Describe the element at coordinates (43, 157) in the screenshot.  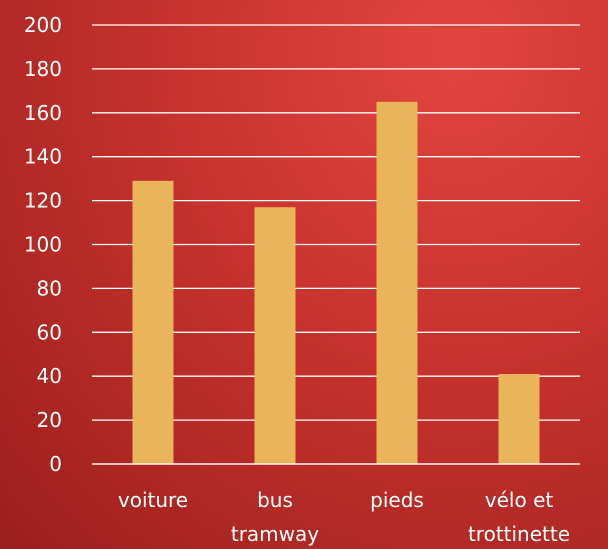
I see `y-tick-label: 140` at that location.